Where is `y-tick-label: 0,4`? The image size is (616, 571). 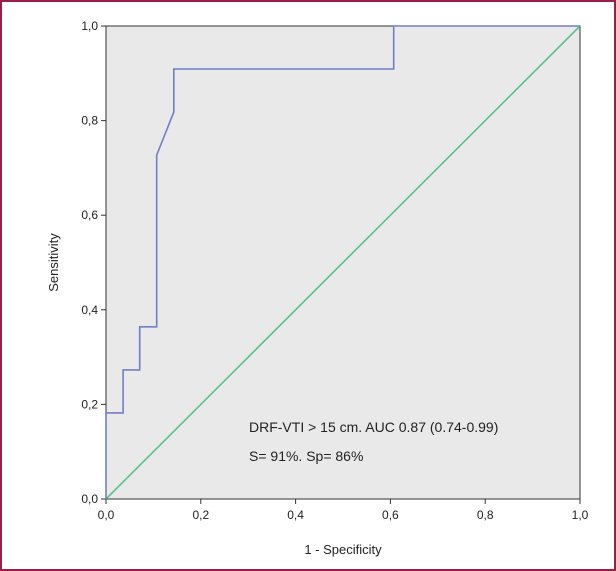
y-tick-label: 0,4 is located at coordinates (89, 310).